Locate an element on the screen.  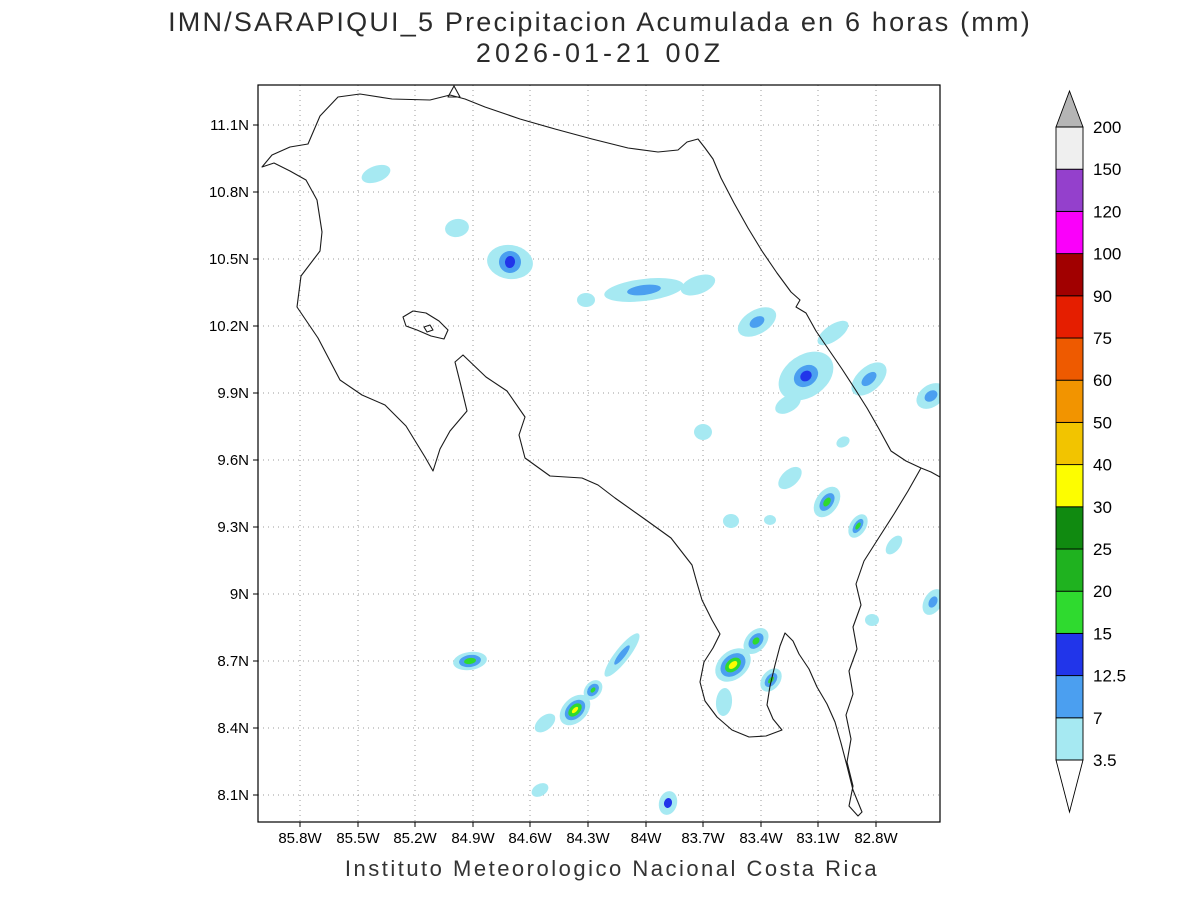
x-tick-label: 84.9W is located at coordinates (473, 838).